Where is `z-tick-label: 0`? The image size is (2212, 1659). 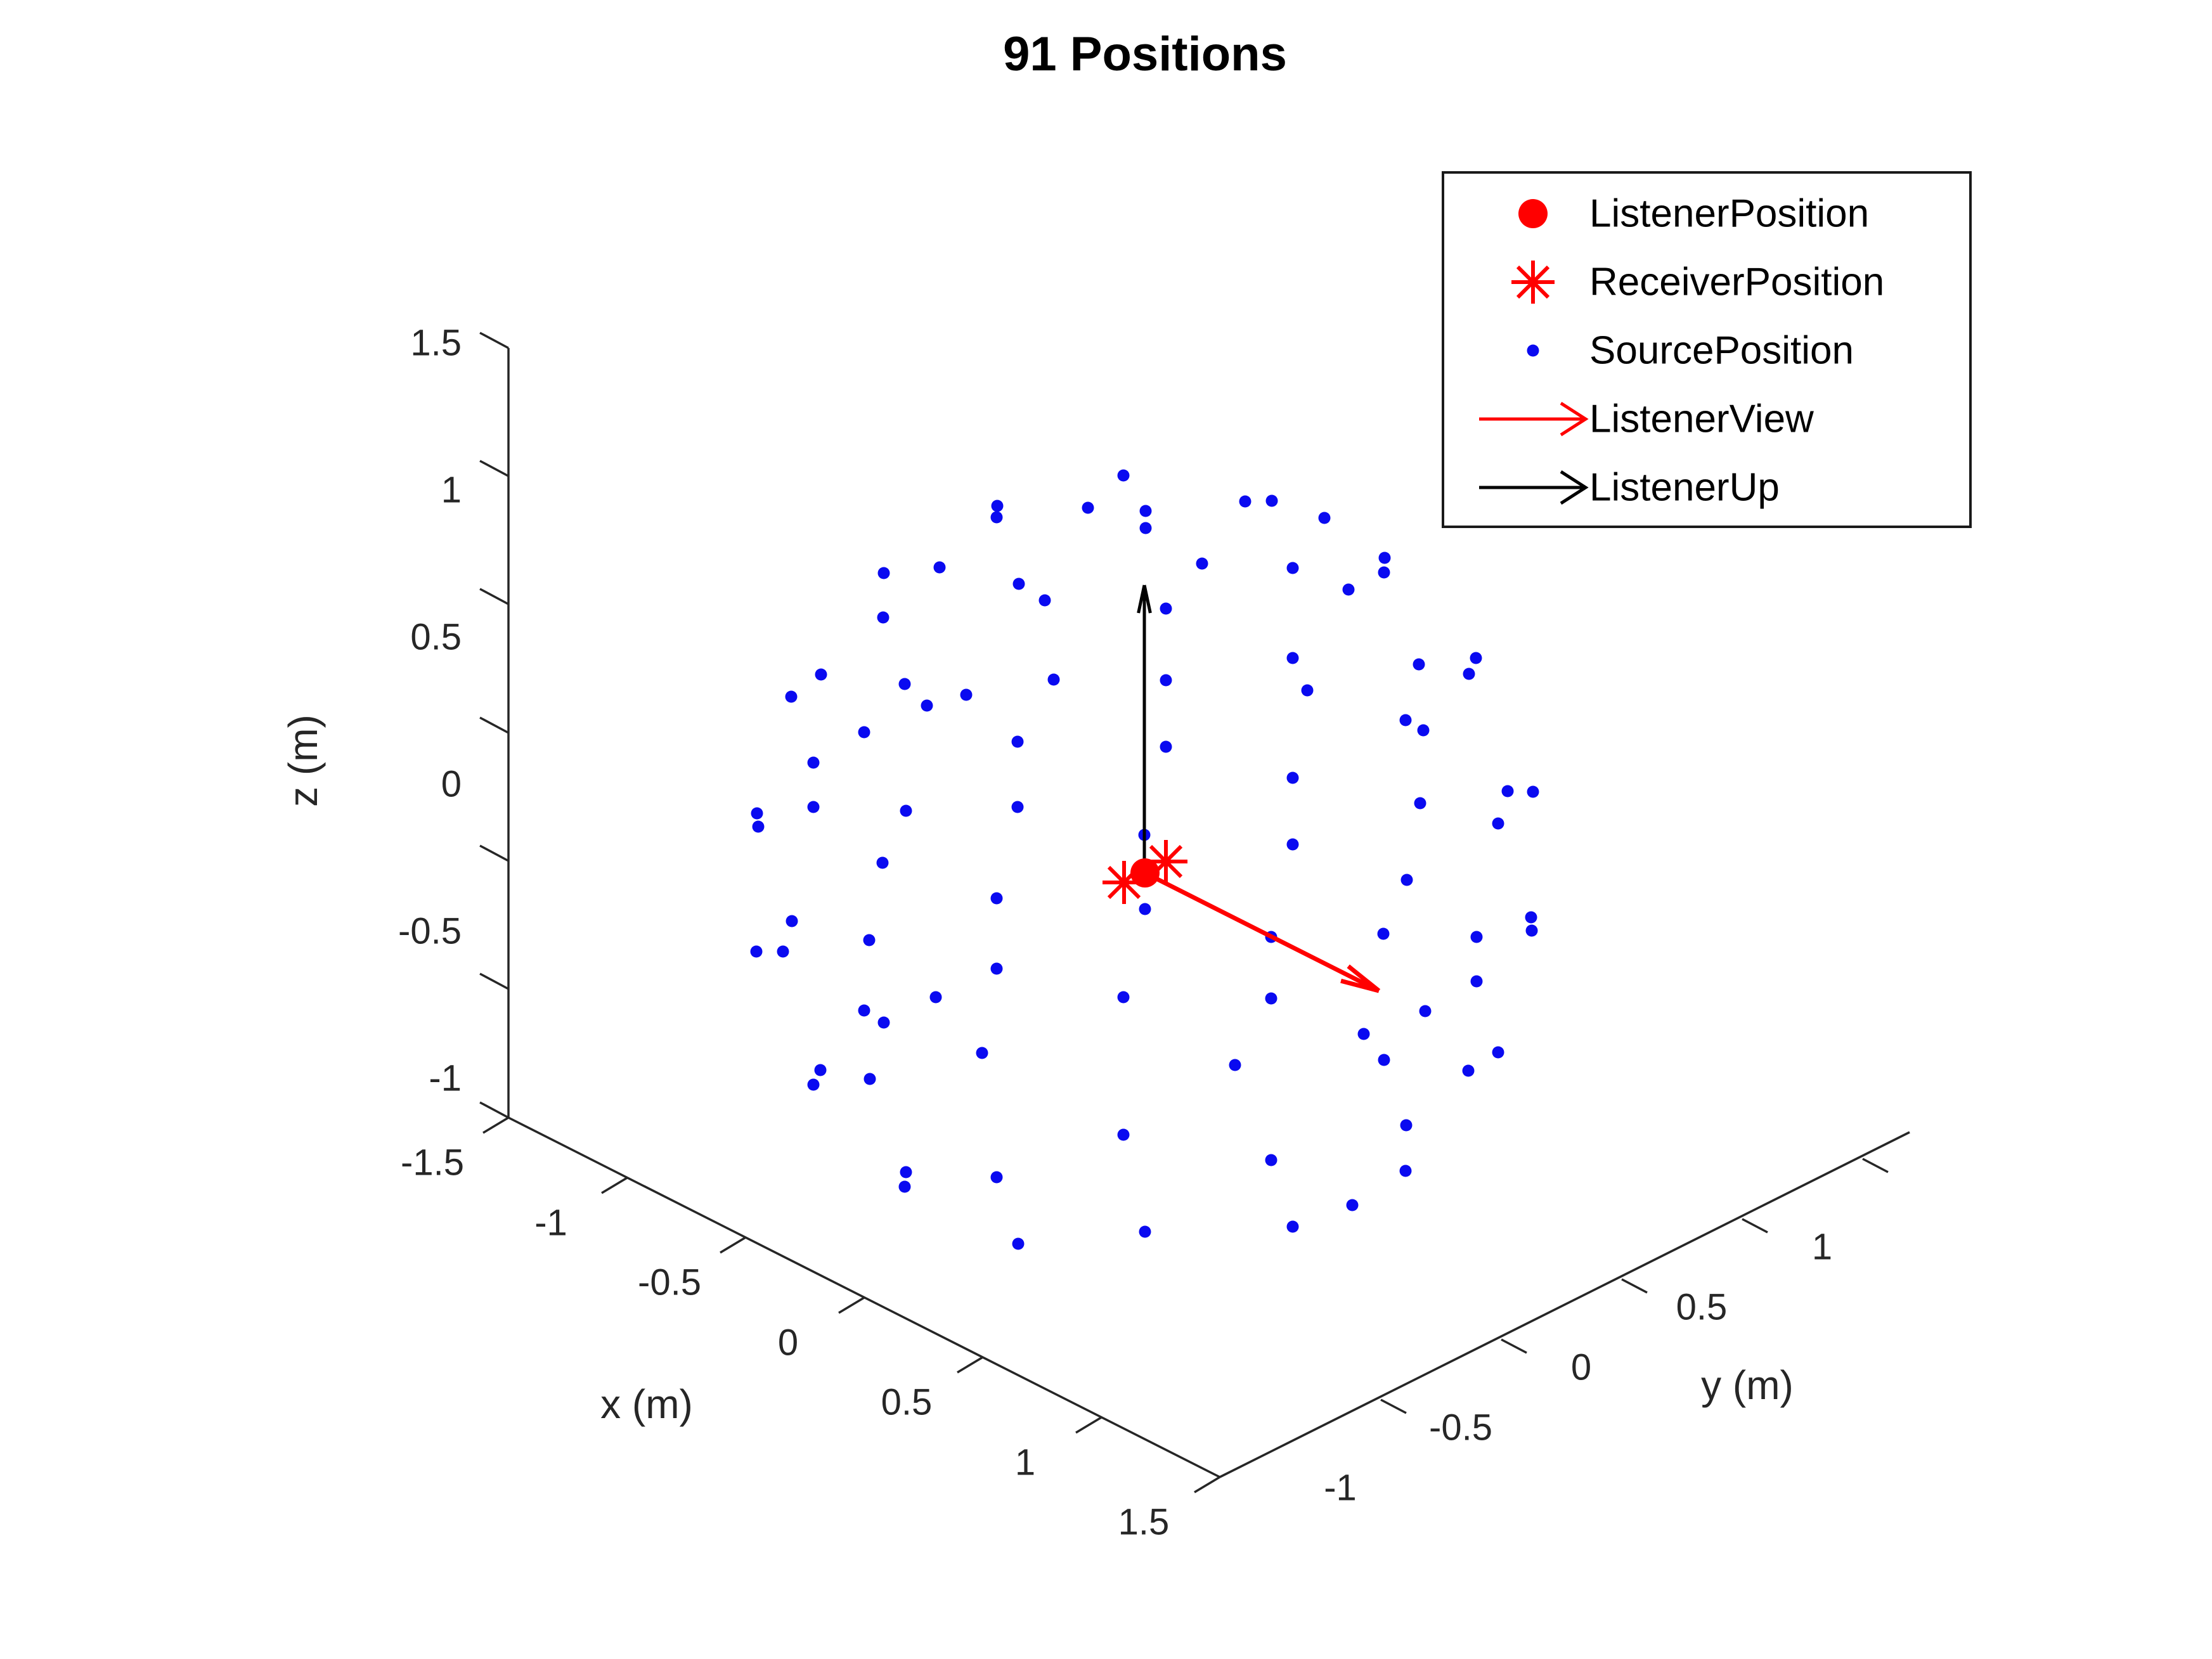 z-tick-label: 0 is located at coordinates (451, 783).